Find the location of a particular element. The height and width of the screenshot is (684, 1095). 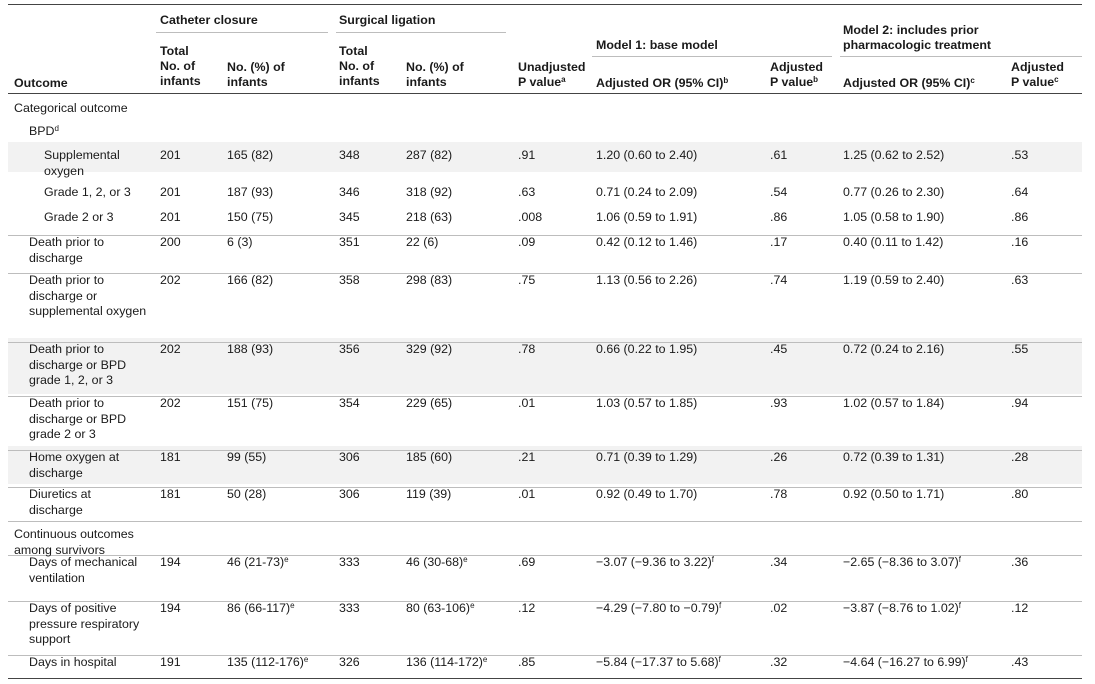

model2-p-cell-text: .86 is located at coordinates (1020, 217).